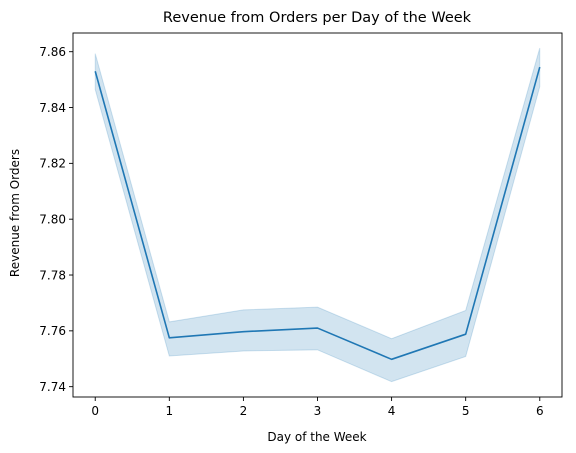 The height and width of the screenshot is (453, 576). Describe the element at coordinates (317, 18) in the screenshot. I see `chart-title: Revenue from Orders per Day of the Week` at that location.